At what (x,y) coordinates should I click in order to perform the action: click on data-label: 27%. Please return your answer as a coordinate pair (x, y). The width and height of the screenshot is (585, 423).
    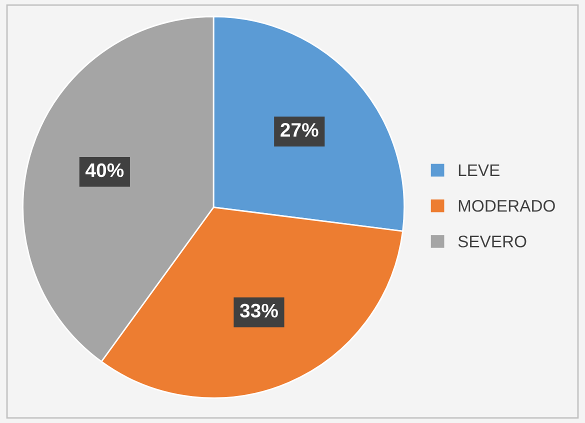
    Looking at the image, I should click on (299, 130).